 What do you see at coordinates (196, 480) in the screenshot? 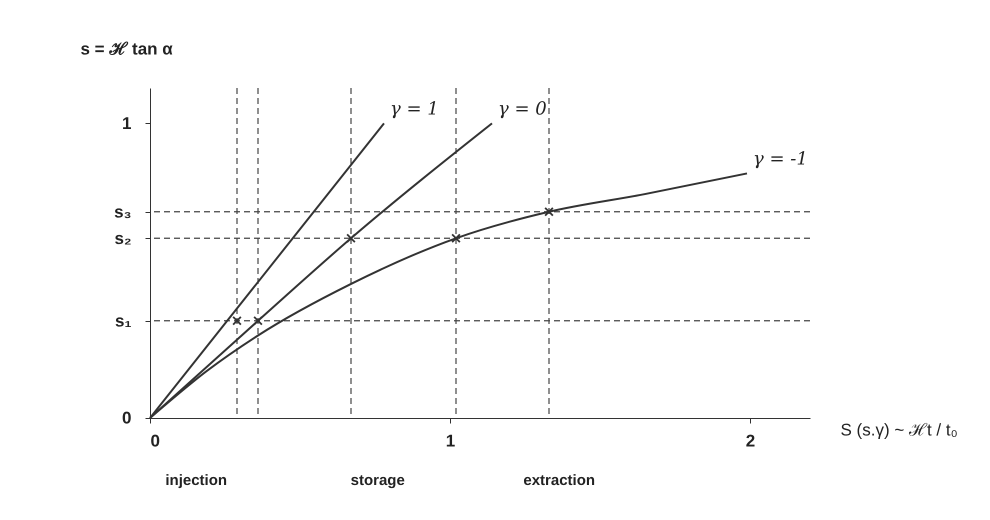
I see `text: injection` at bounding box center [196, 480].